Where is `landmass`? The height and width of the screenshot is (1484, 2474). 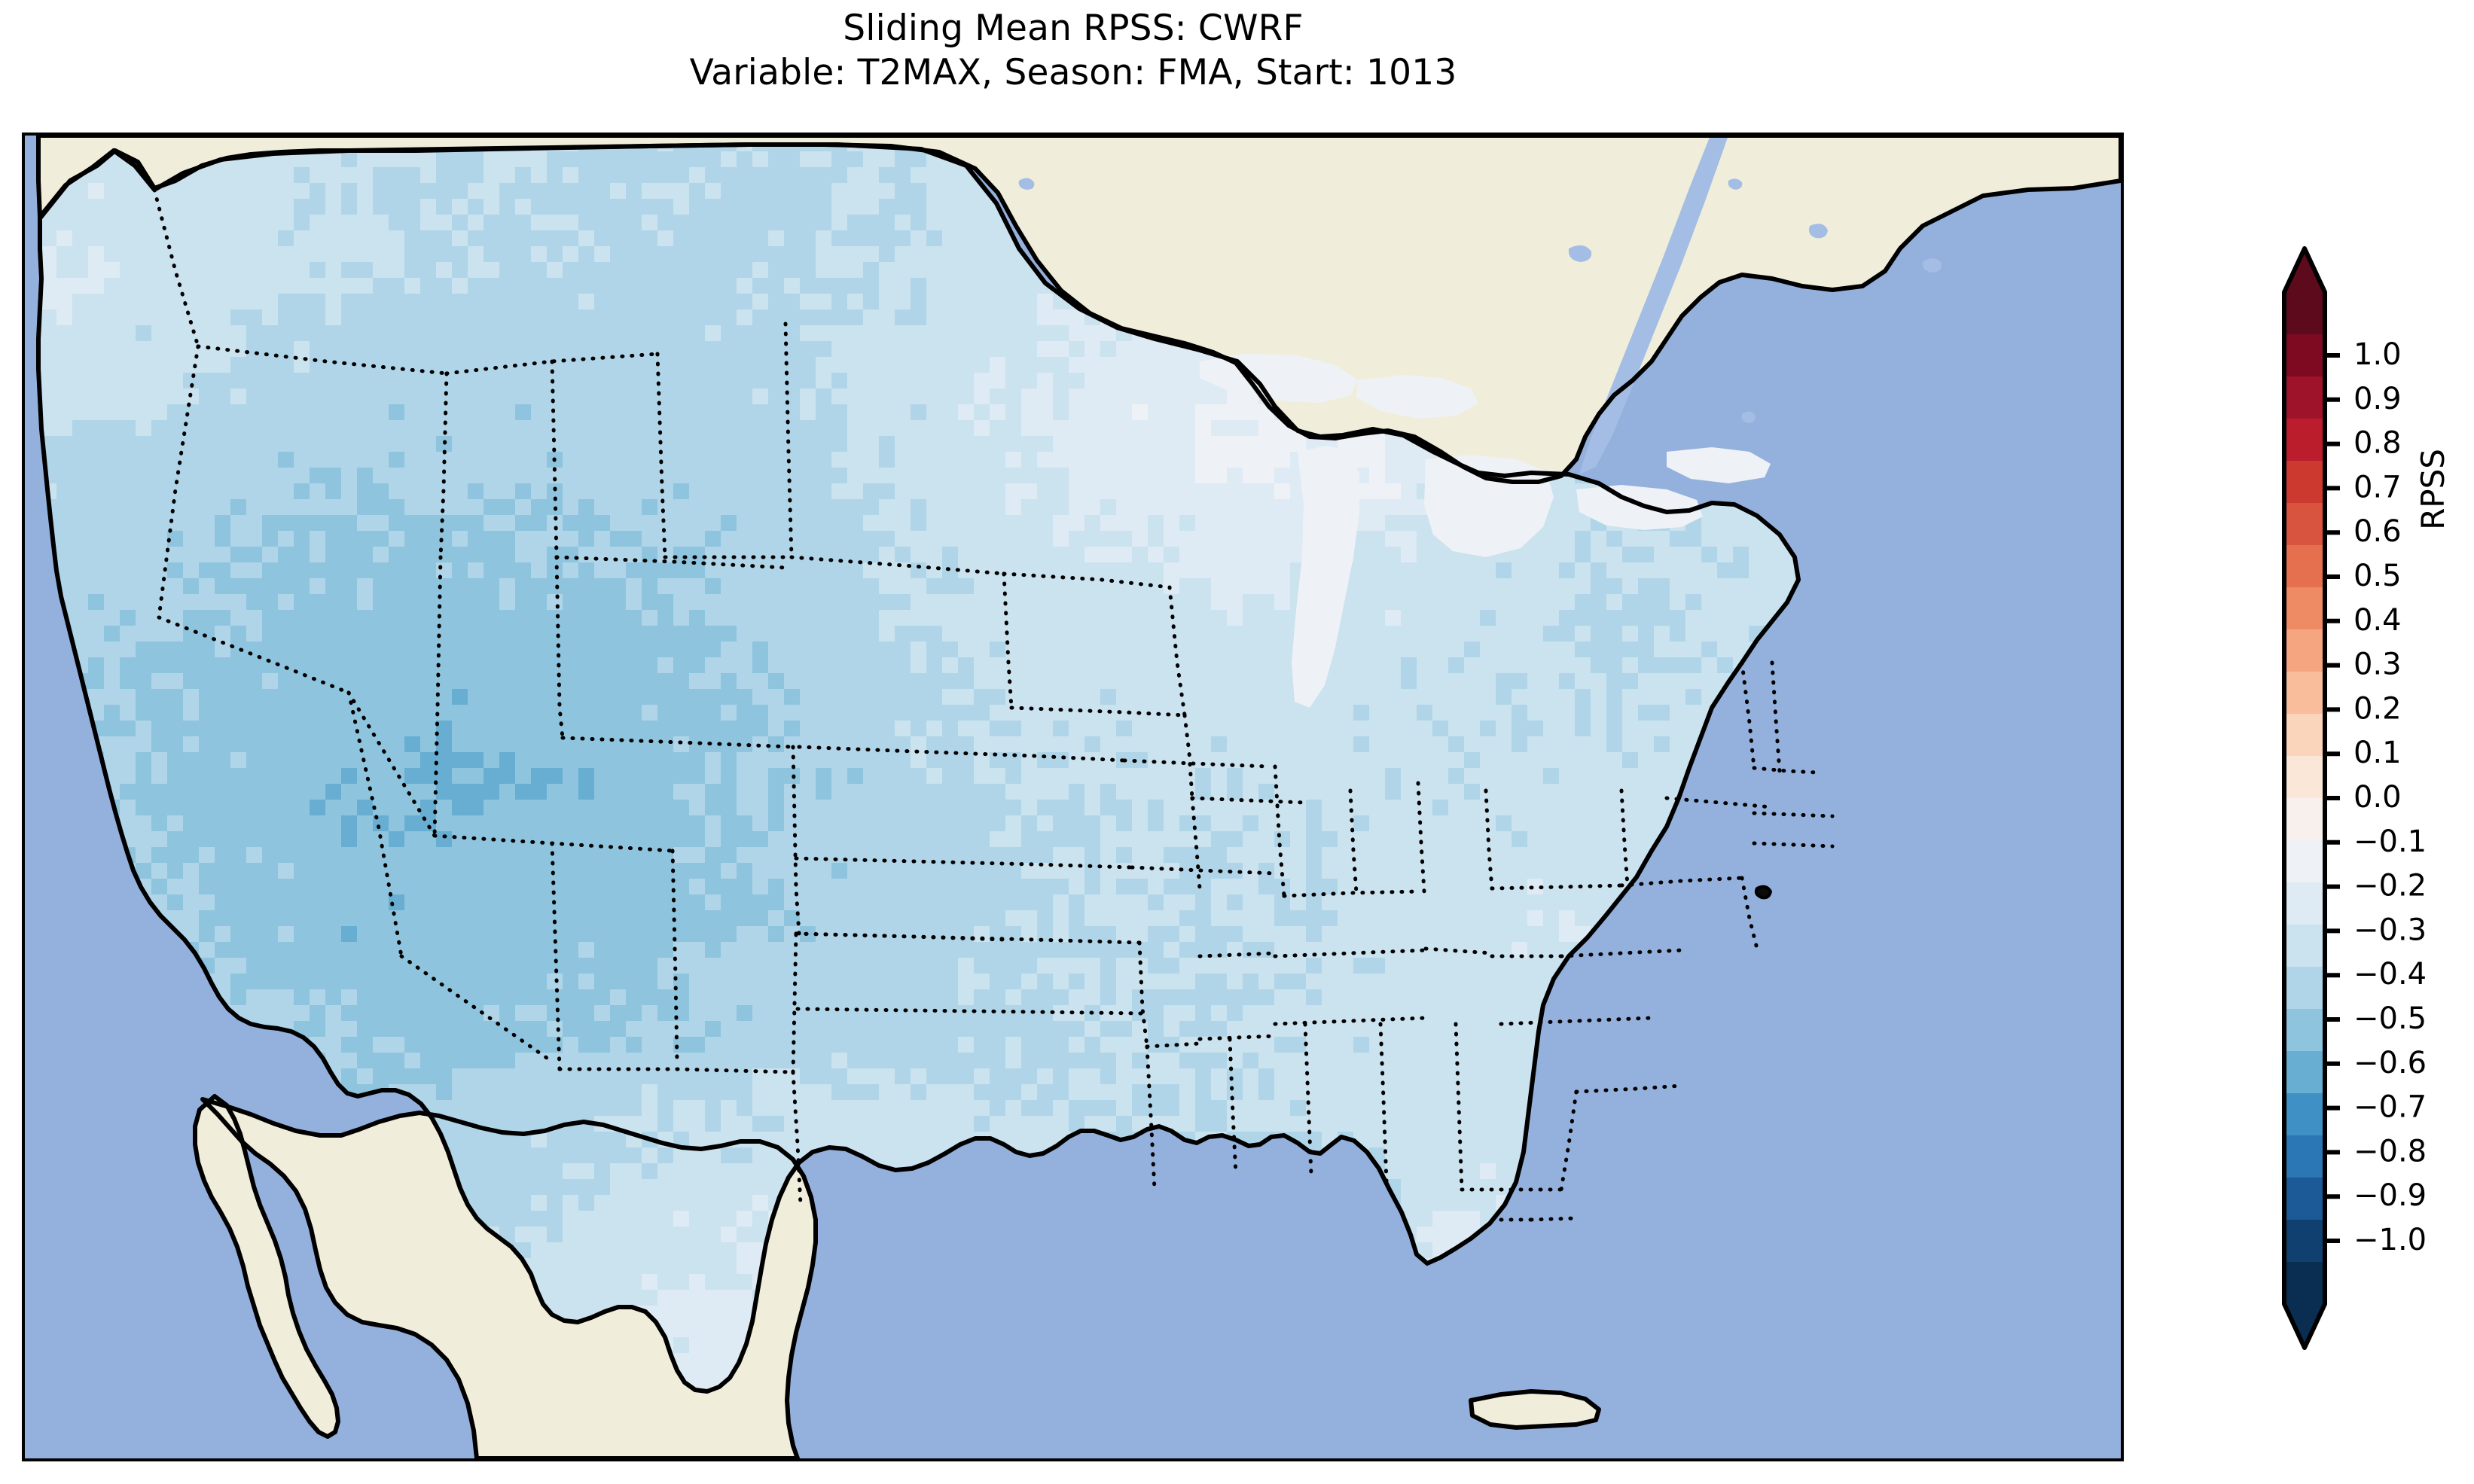 landmass is located at coordinates (266, 1266).